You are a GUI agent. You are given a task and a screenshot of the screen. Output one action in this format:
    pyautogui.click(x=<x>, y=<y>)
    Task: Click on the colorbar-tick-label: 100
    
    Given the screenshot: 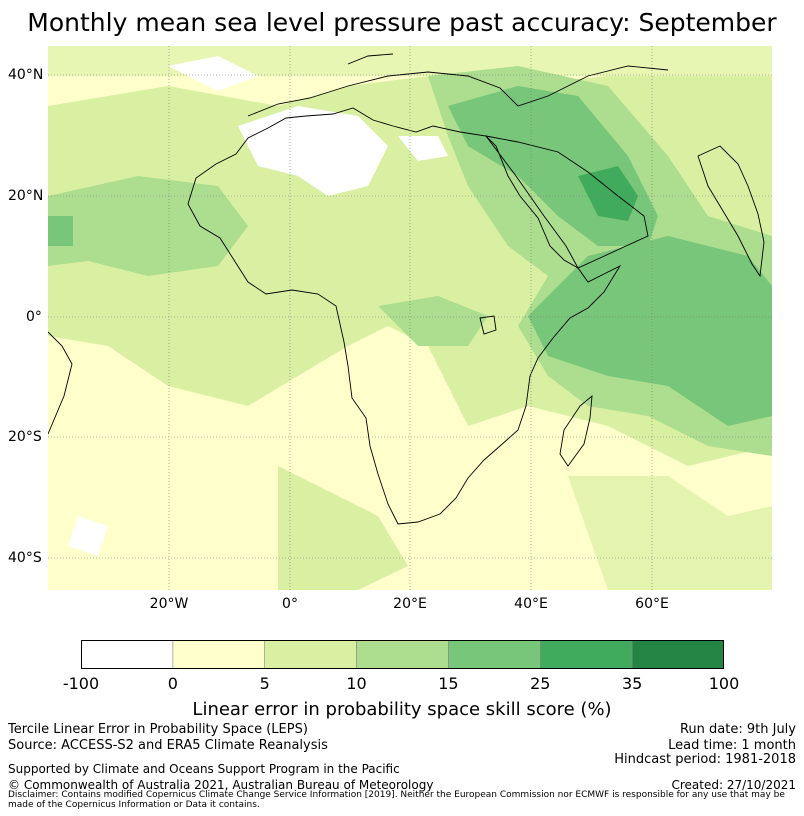 What is the action you would take?
    pyautogui.click(x=724, y=683)
    